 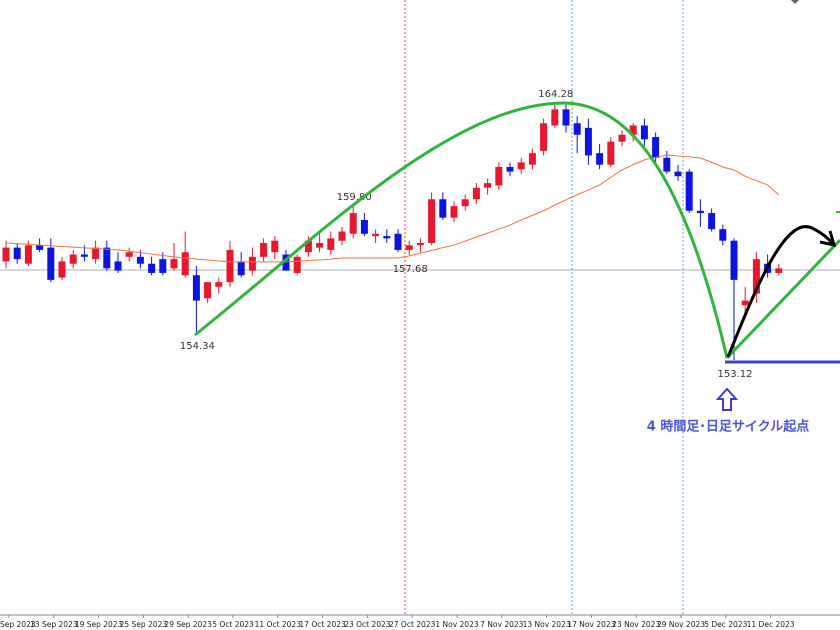 What do you see at coordinates (547, 624) in the screenshot?
I see `x-tick-label: 13 Nov 2023` at bounding box center [547, 624].